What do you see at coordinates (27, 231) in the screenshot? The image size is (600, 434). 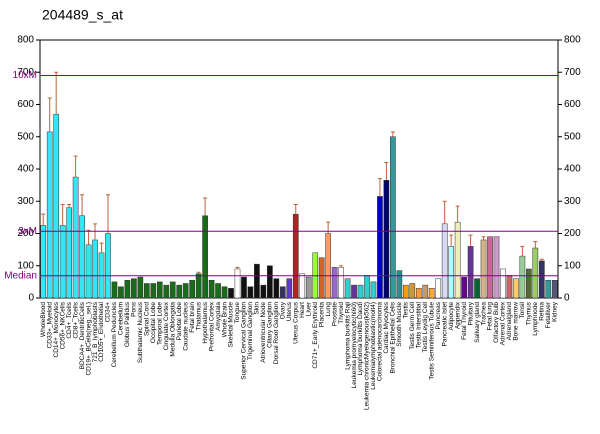 I see `reference-label: 3xM` at bounding box center [27, 231].